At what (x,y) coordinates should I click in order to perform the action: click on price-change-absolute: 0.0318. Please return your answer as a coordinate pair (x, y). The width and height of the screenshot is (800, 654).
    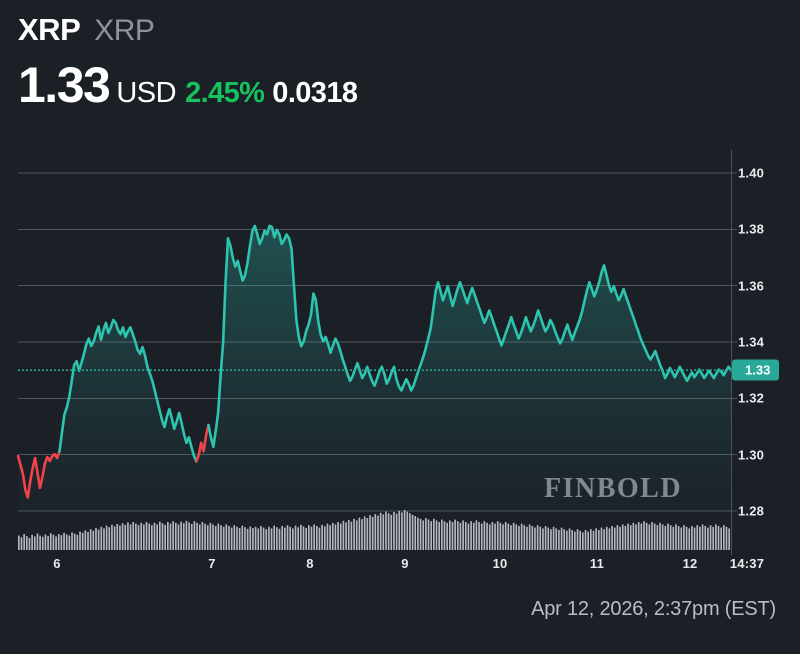
    Looking at the image, I should click on (315, 93).